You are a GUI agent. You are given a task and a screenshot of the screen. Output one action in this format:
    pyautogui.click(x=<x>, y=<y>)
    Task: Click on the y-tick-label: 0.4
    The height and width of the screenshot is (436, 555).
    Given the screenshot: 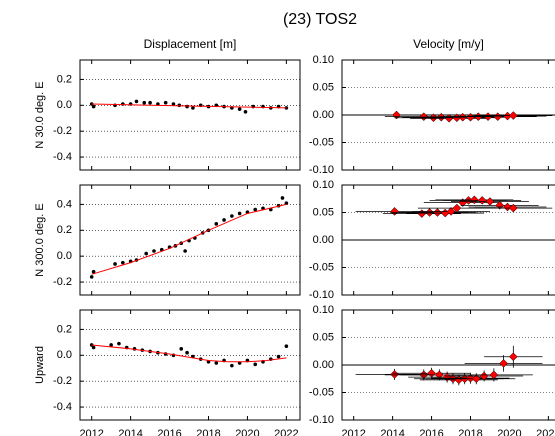 What is the action you would take?
    pyautogui.click(x=64, y=204)
    